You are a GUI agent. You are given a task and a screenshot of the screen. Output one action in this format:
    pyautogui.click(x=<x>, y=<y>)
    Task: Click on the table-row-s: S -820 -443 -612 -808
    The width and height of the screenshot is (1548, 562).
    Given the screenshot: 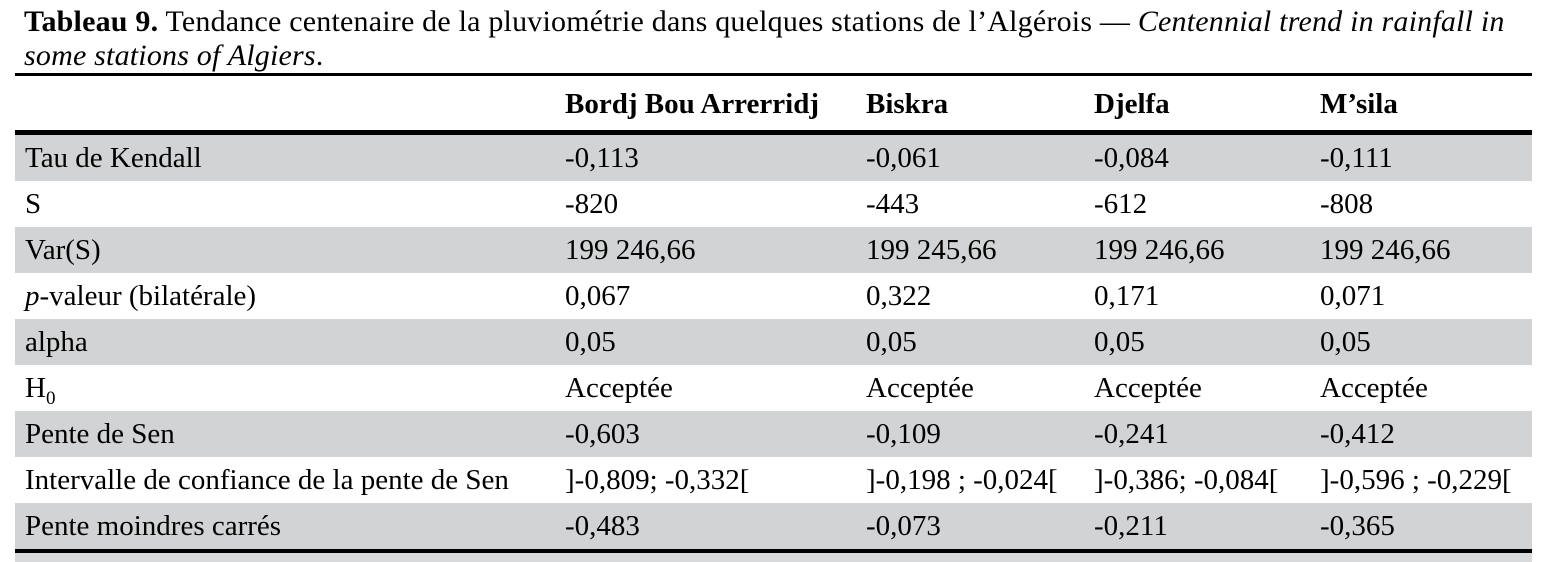 What is the action you would take?
    pyautogui.click(x=773, y=204)
    